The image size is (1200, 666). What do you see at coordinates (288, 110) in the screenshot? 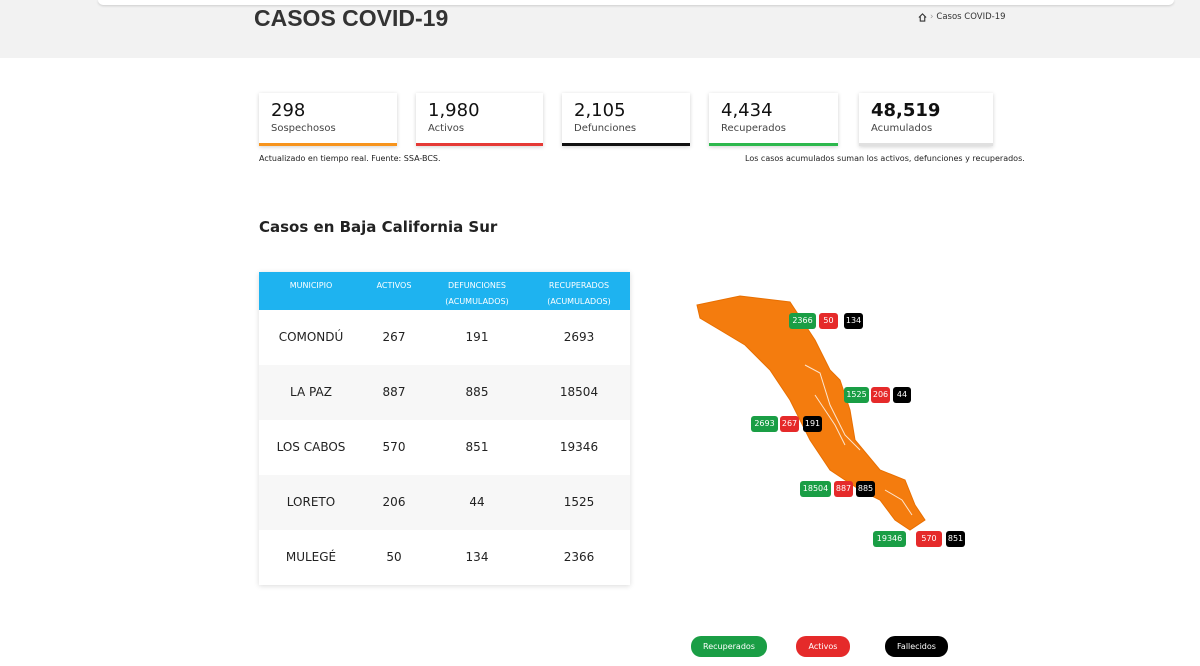
I see `stat-value: 298` at bounding box center [288, 110].